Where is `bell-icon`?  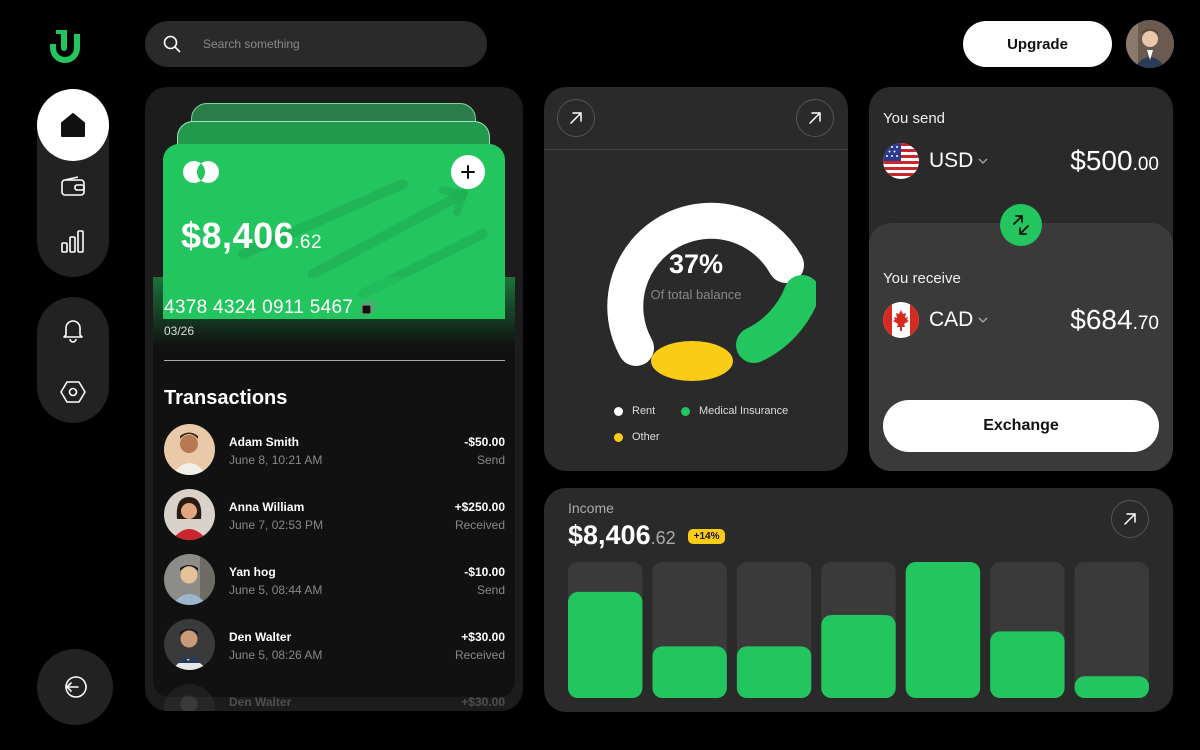 bell-icon is located at coordinates (73, 331).